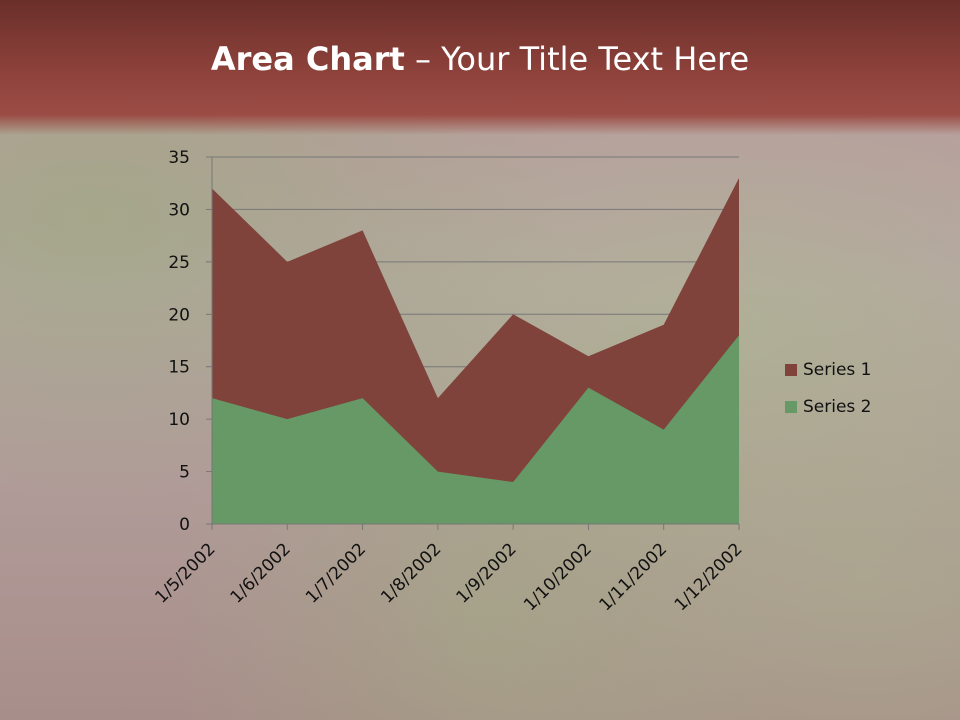  Describe the element at coordinates (184, 525) in the screenshot. I see `y-tick-label: 0` at that location.